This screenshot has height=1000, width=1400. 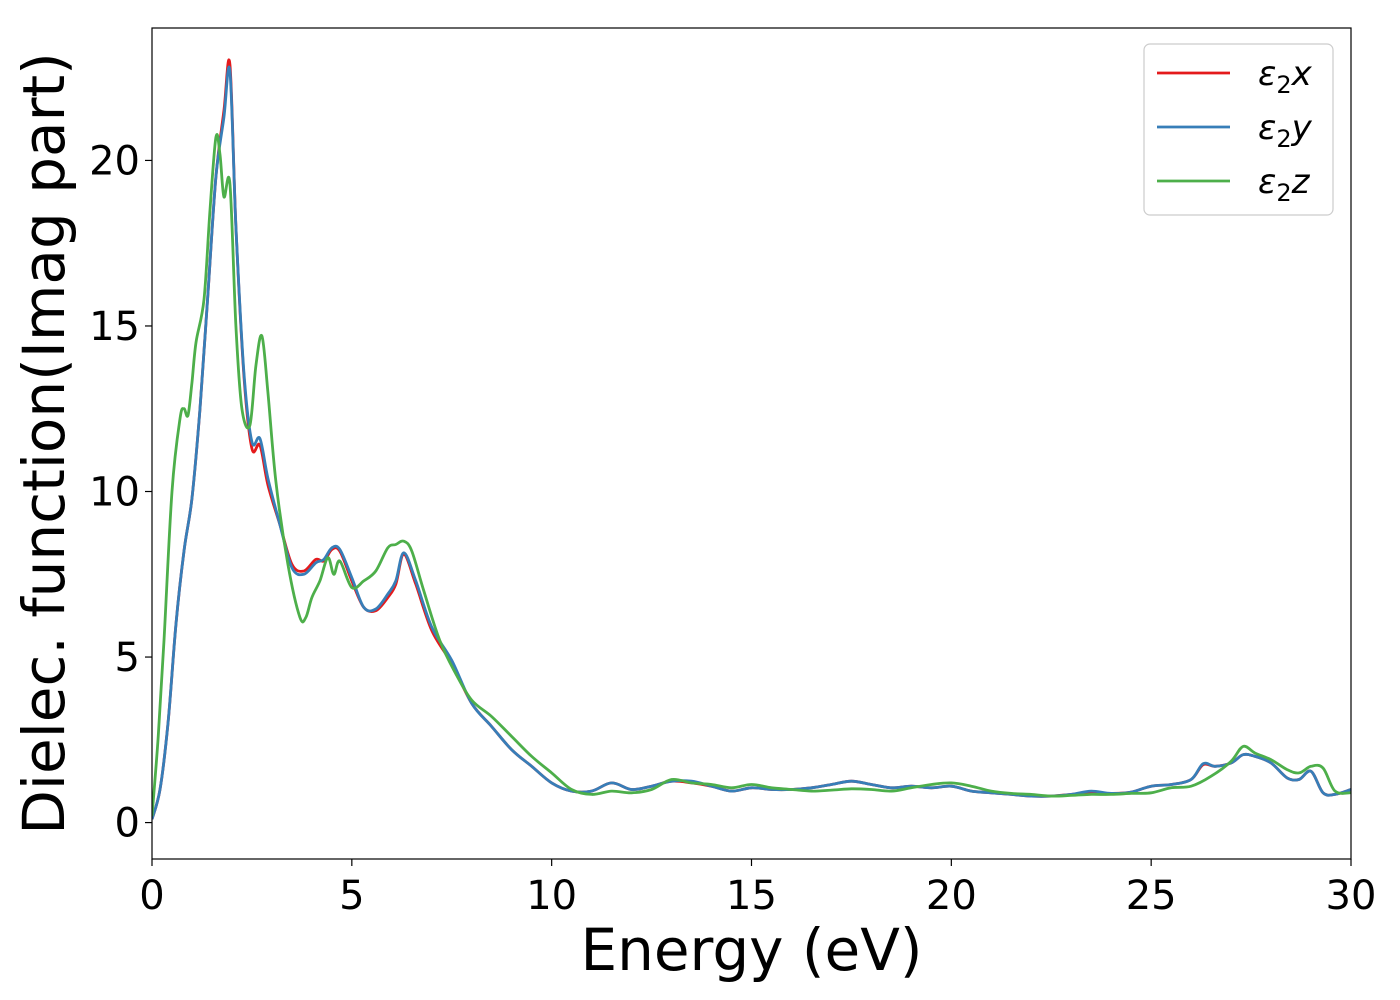 What do you see at coordinates (151, 896) in the screenshot?
I see `x-tick-label: 0` at bounding box center [151, 896].